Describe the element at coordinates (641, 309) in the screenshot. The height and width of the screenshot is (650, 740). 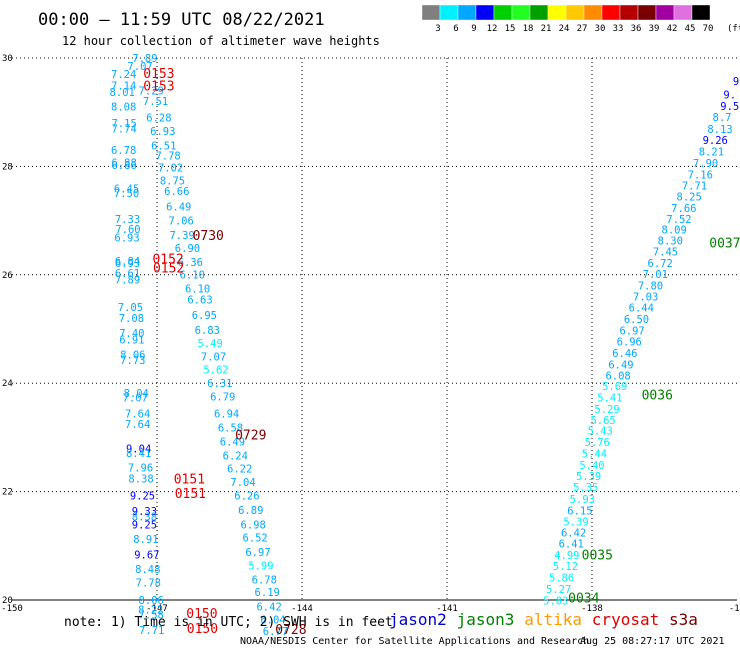
I see `swh-value: 6.44` at that location.